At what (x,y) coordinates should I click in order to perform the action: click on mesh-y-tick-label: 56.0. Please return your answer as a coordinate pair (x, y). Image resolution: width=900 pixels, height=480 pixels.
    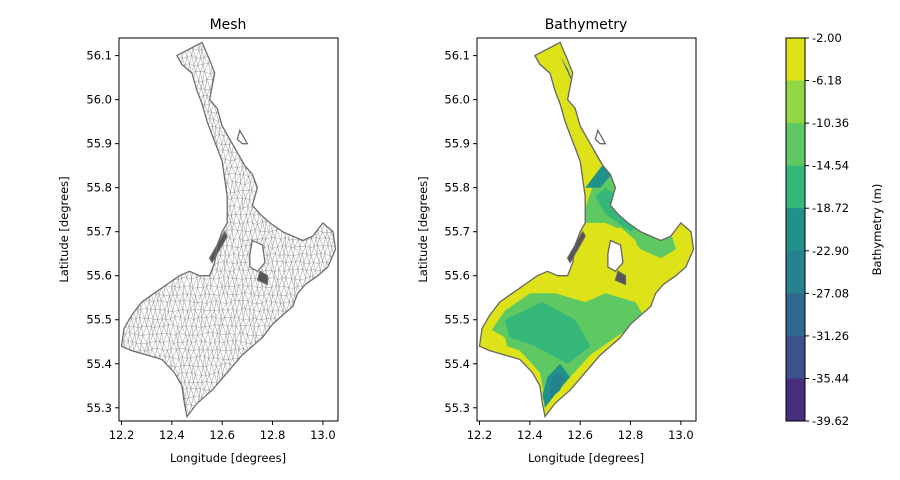
    Looking at the image, I should click on (99, 100).